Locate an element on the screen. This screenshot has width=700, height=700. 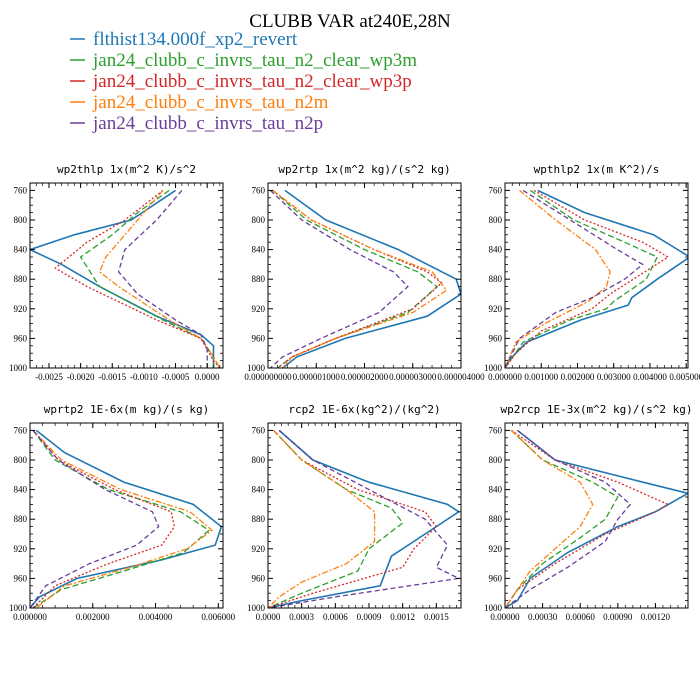
legend-entry: jan24_clubb_c_invrs_tau_n2_clear_wp3p is located at coordinates (241, 81).